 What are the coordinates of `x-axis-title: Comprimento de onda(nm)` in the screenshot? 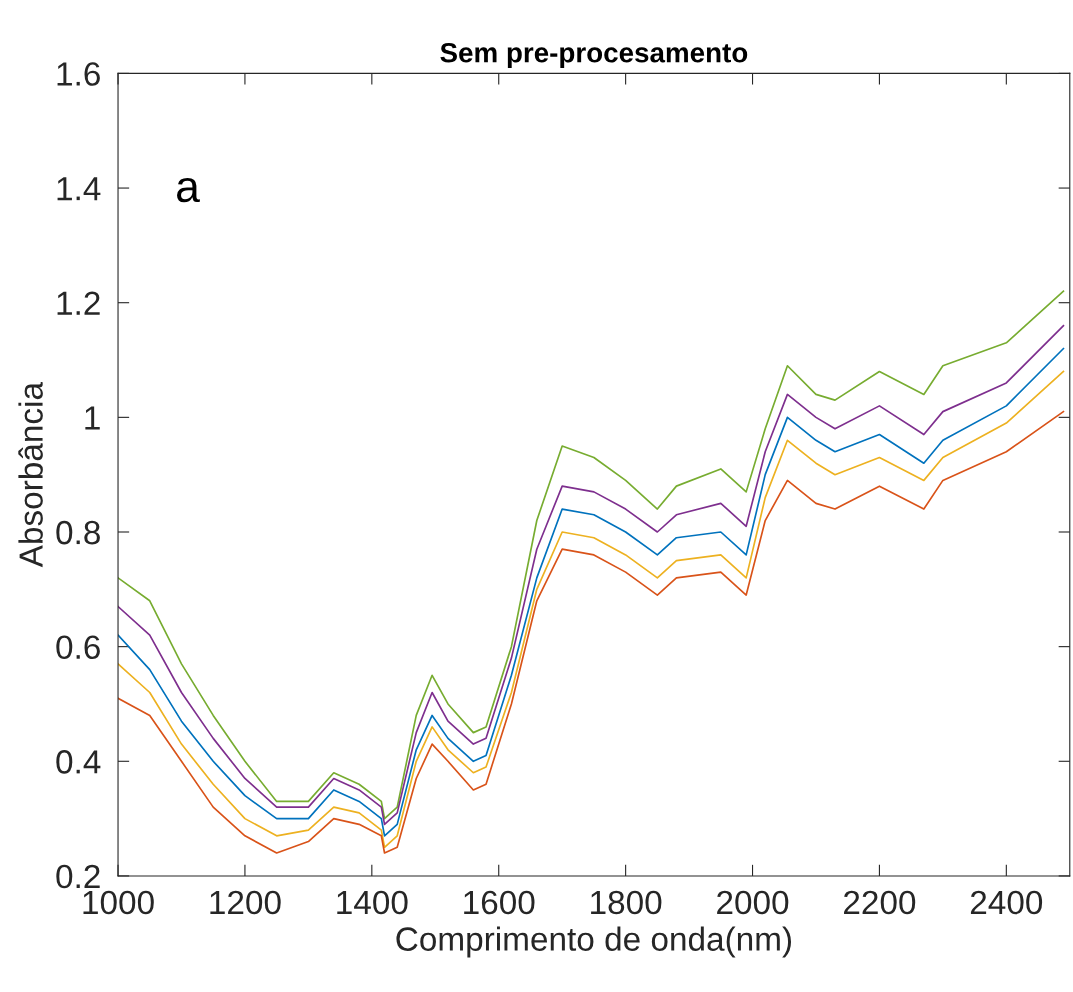 It's located at (594, 942).